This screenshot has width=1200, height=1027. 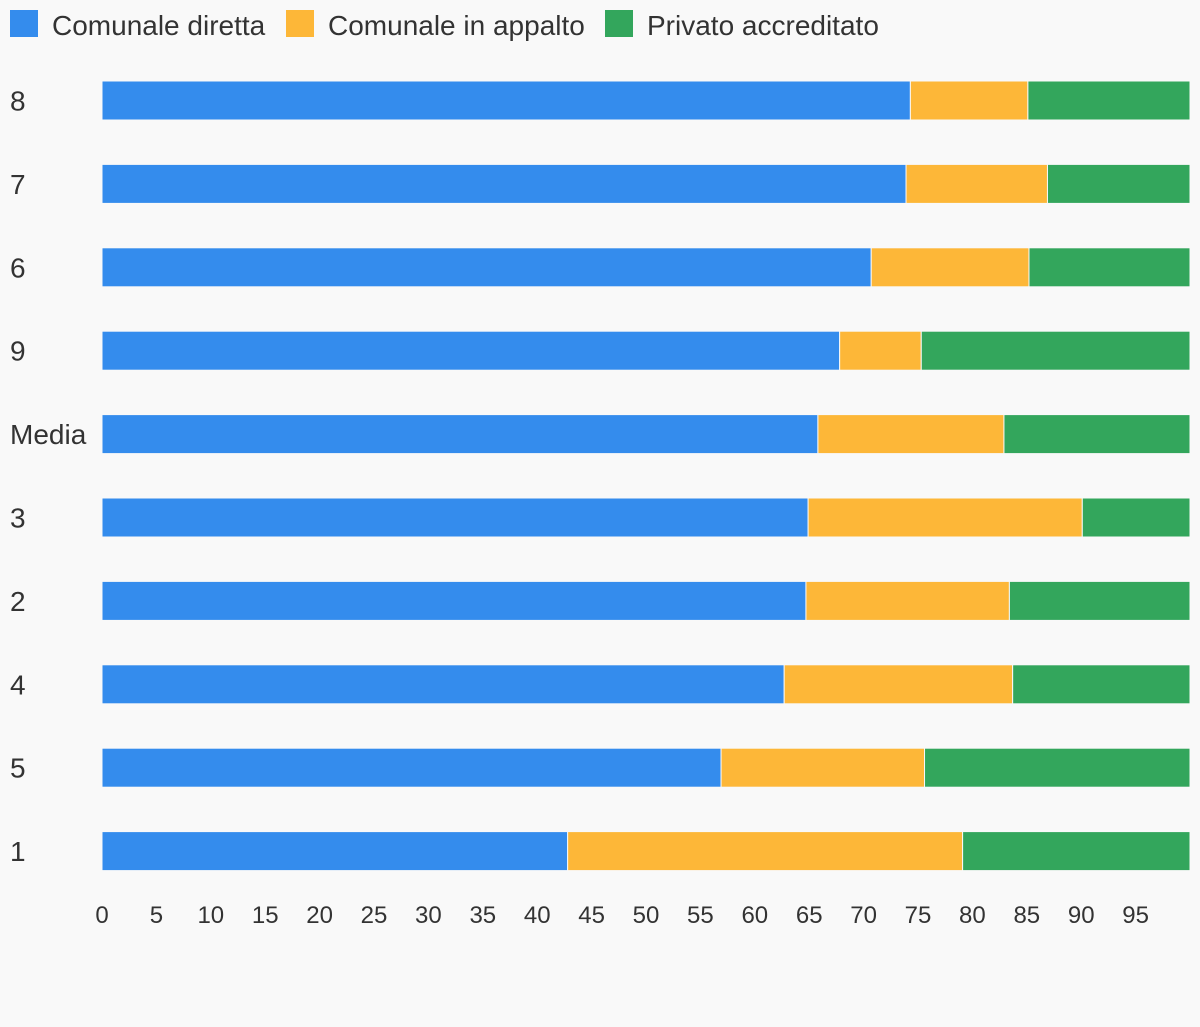 What do you see at coordinates (24, 23) in the screenshot?
I see `legend-swatch-comunale-diretta` at bounding box center [24, 23].